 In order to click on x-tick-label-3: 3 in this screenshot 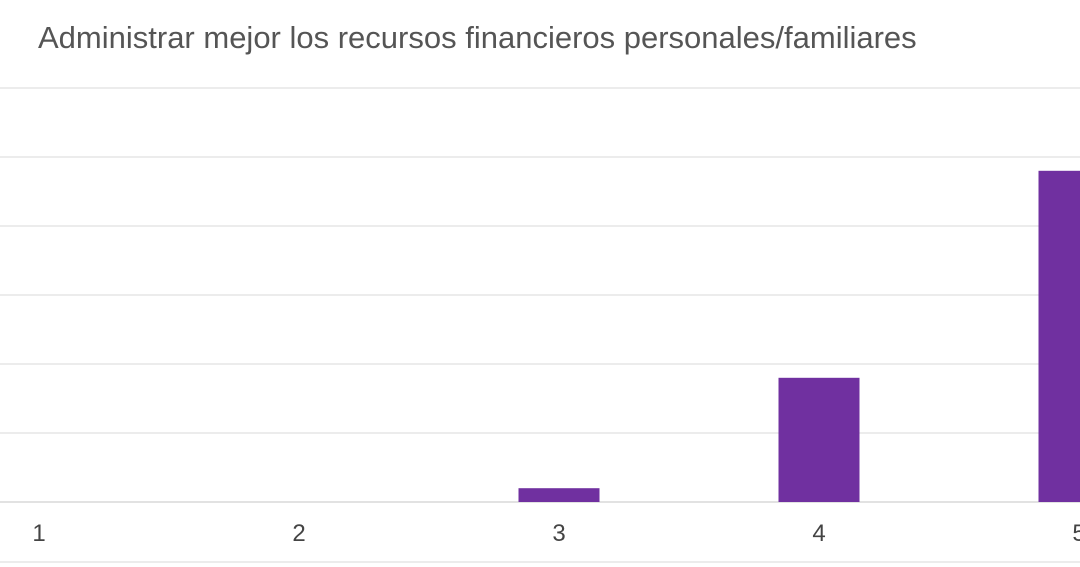, I will do `click(558, 533)`.